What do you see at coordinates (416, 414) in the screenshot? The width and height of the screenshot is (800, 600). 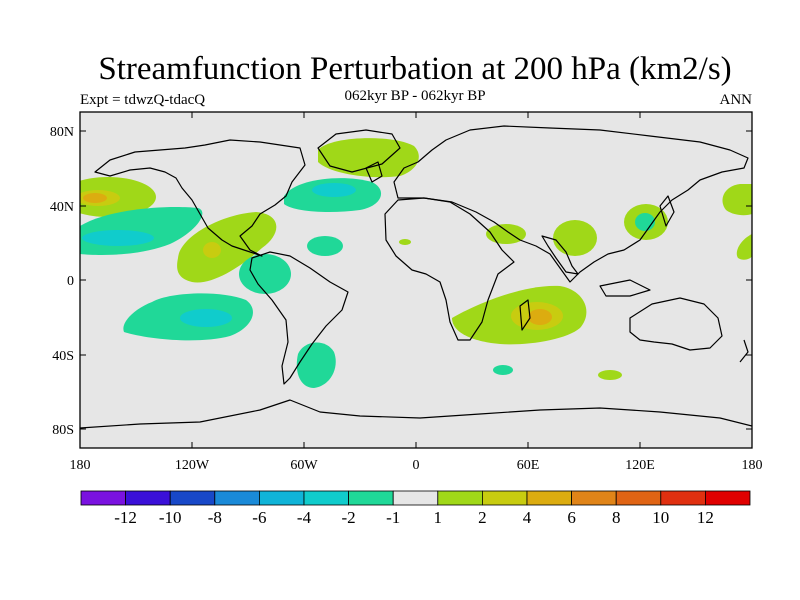 I see `antarctica-outline` at bounding box center [416, 414].